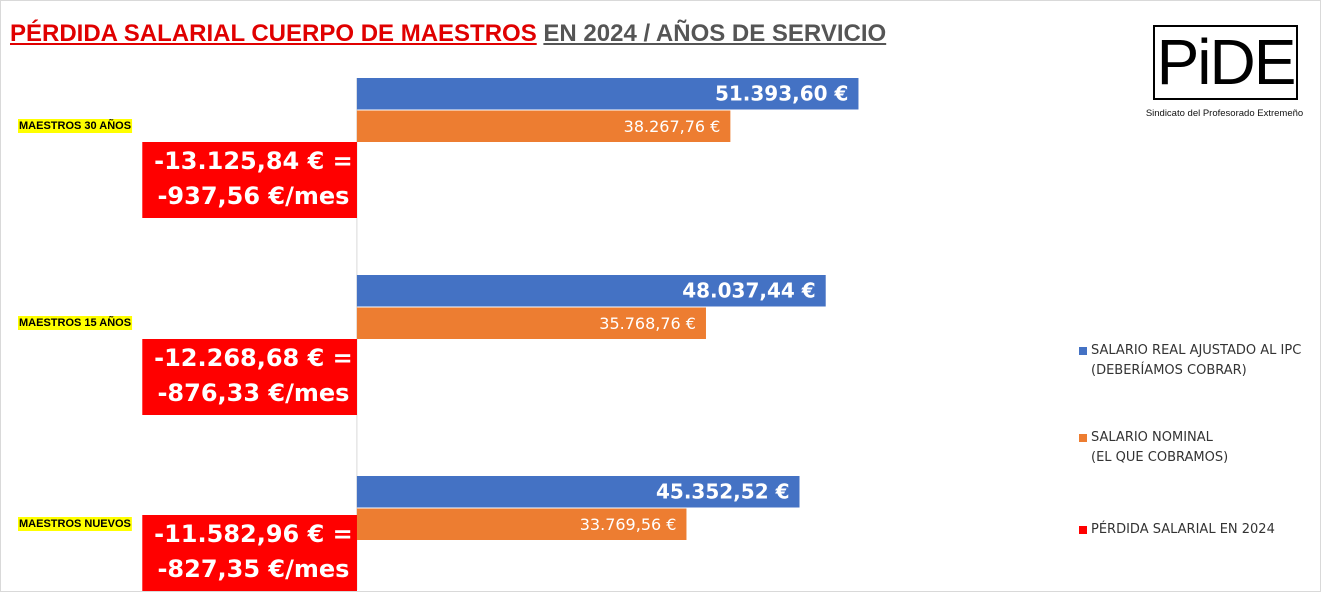 This screenshot has height=592, width=1321. Describe the element at coordinates (723, 491) in the screenshot. I see `value-label: 45.352,52 €` at that location.